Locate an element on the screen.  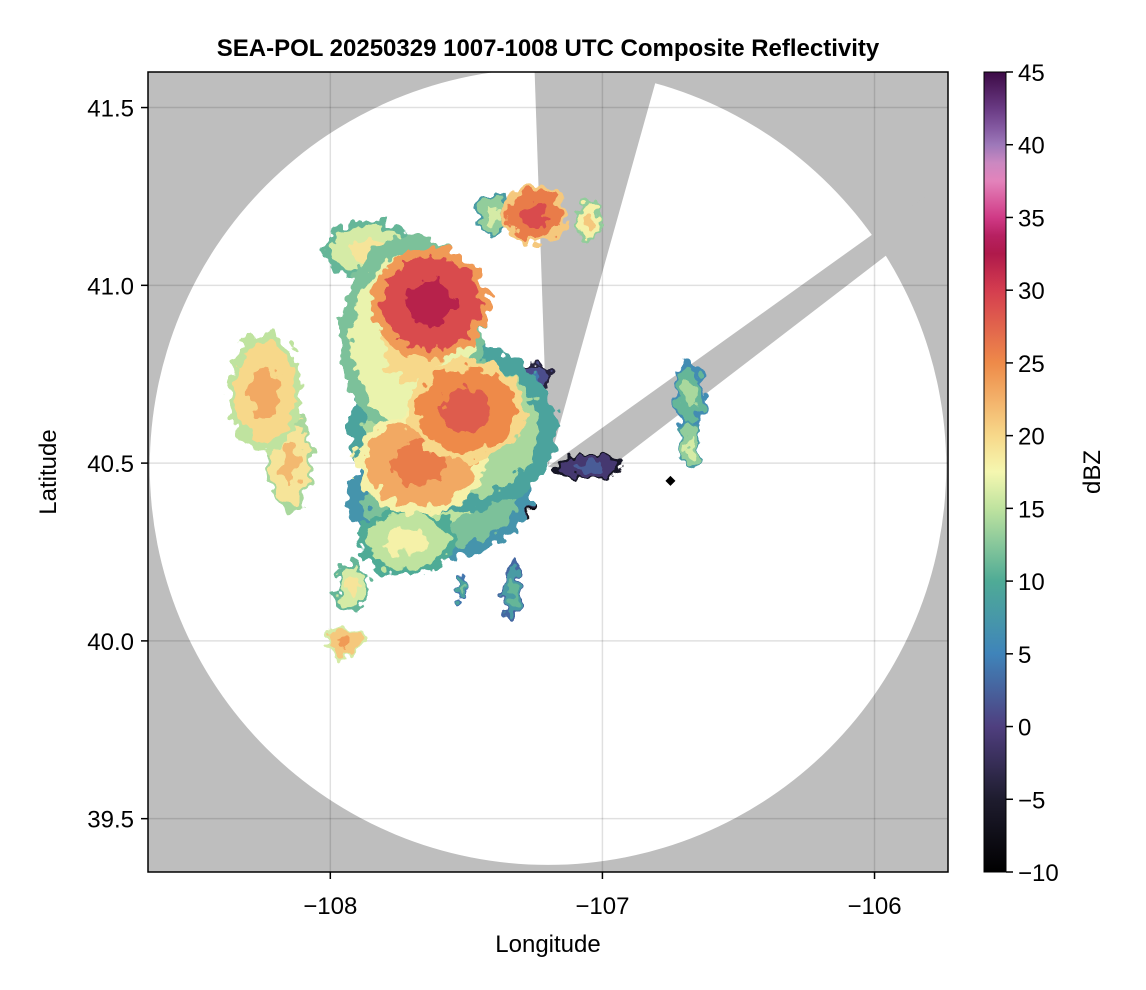
x-tick-label: −106 is located at coordinates (874, 906).